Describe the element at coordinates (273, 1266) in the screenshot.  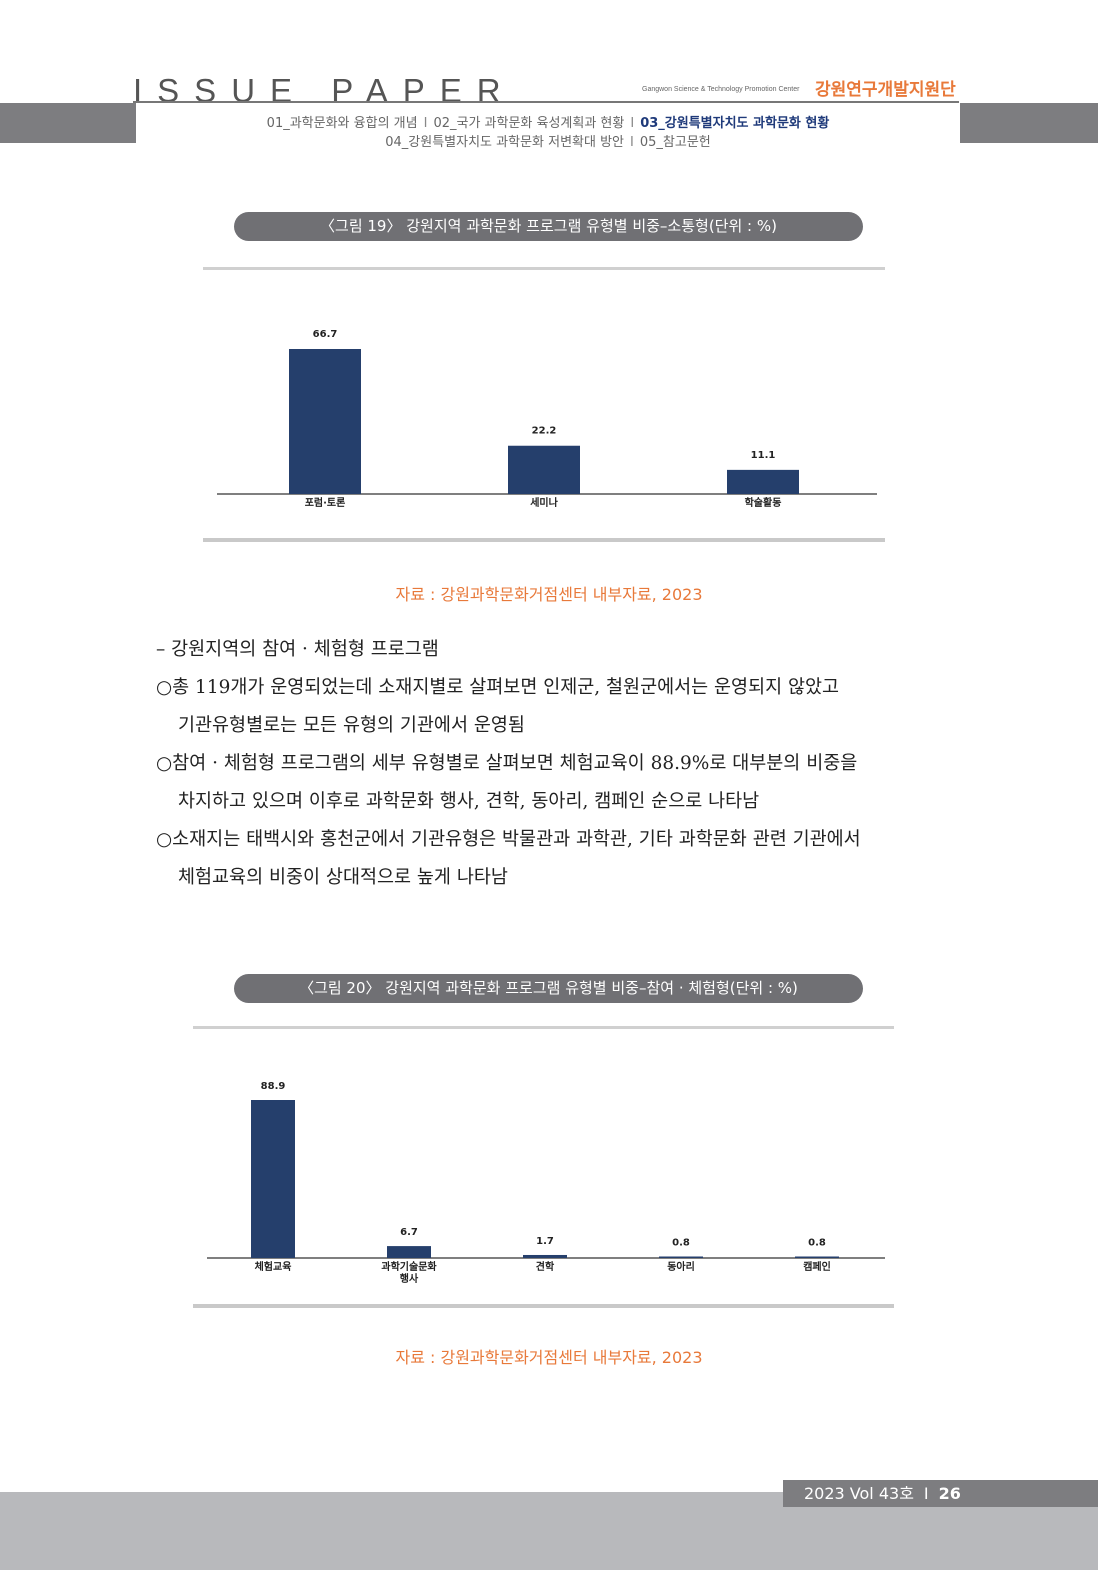
I see `category-tick-label: 체험교육` at that location.